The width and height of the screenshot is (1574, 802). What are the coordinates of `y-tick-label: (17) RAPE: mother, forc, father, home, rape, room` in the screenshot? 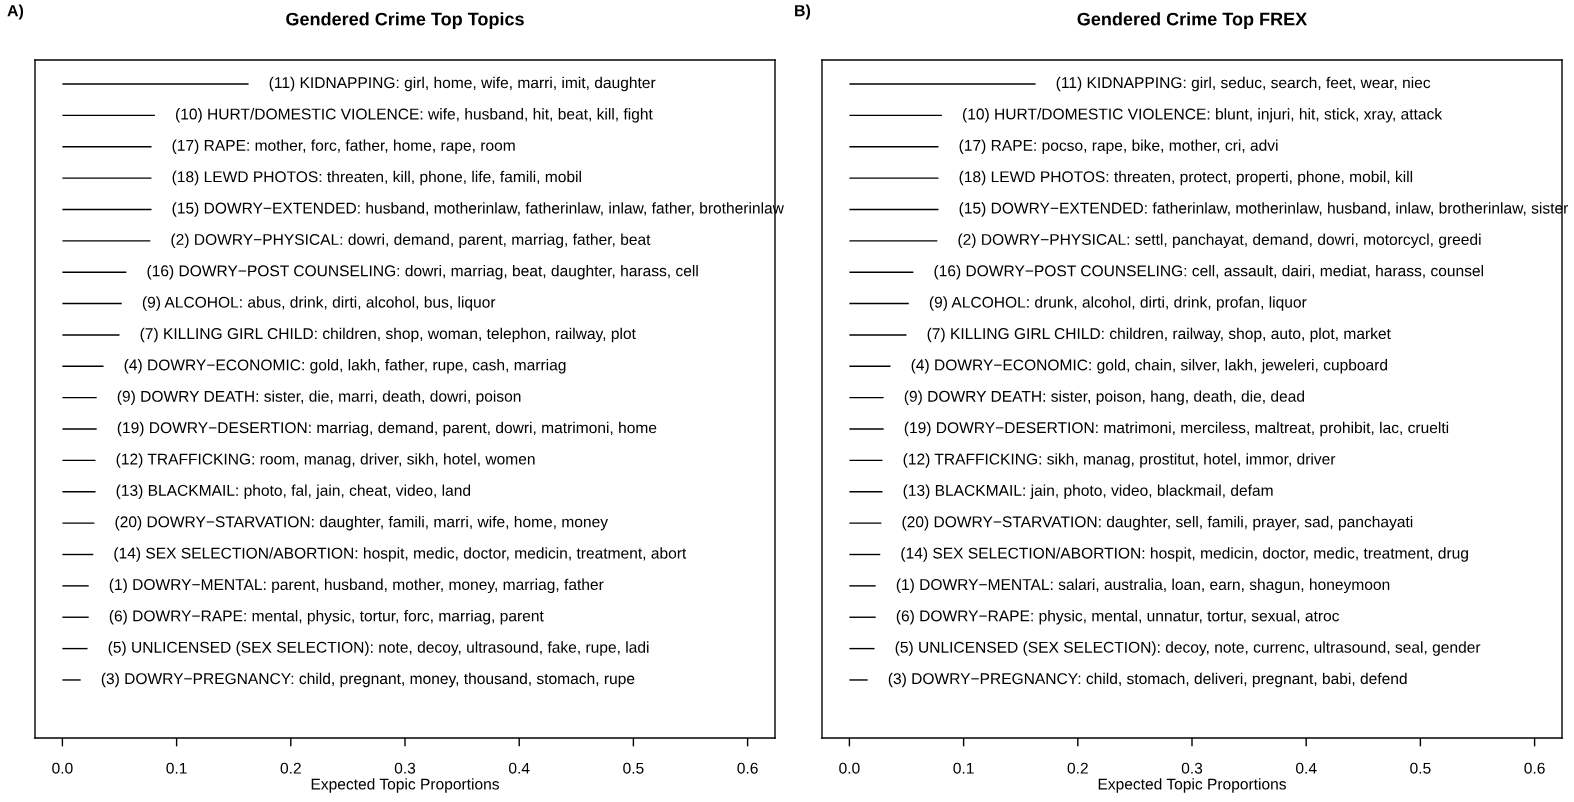 It's located at (343, 146).